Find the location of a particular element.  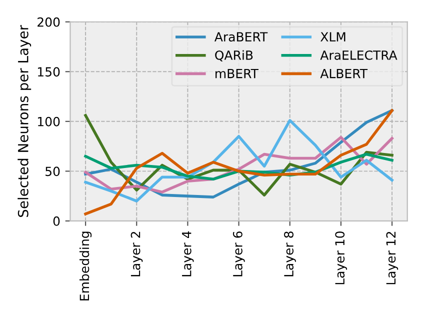

x-tick-label: Layer 8 is located at coordinates (290, 254).